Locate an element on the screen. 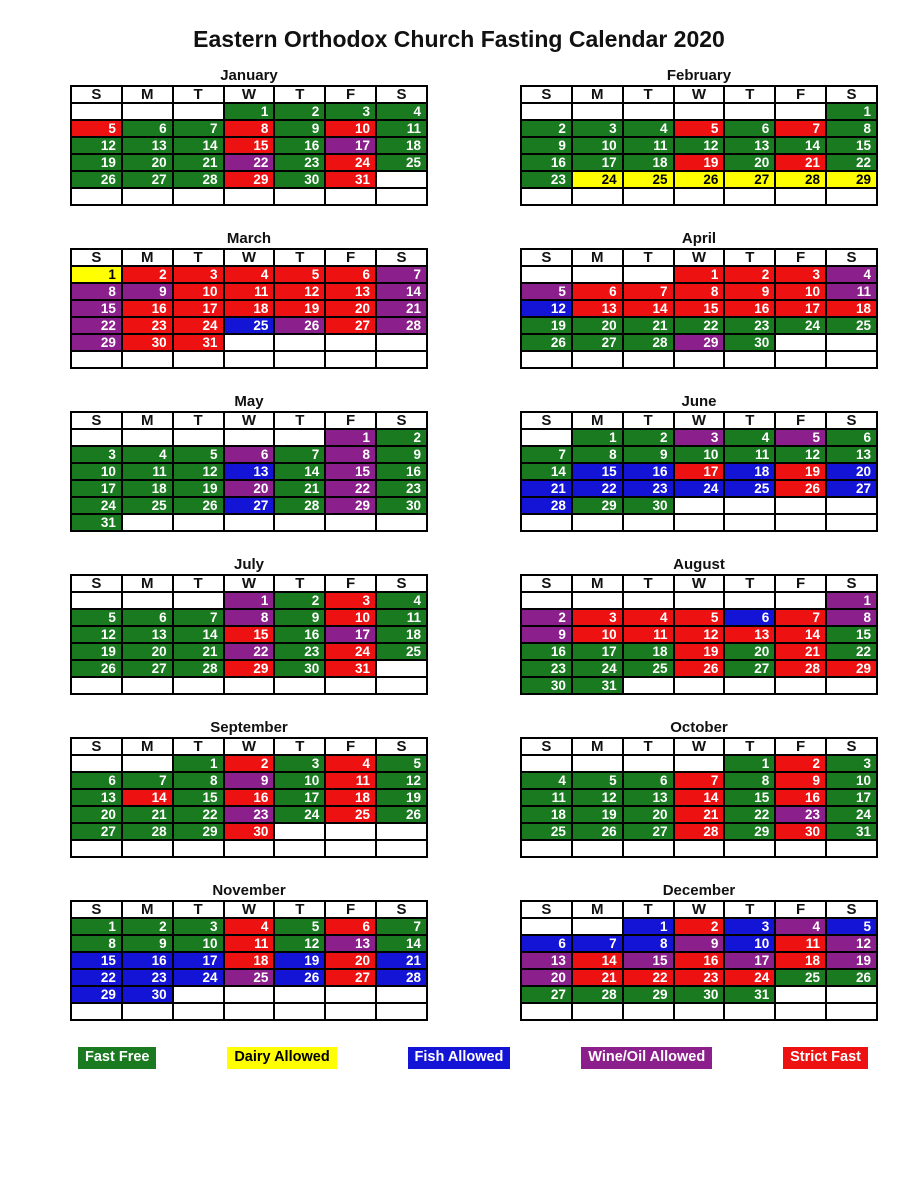 The image size is (918, 1188). day-cell: 30 is located at coordinates (147, 342).